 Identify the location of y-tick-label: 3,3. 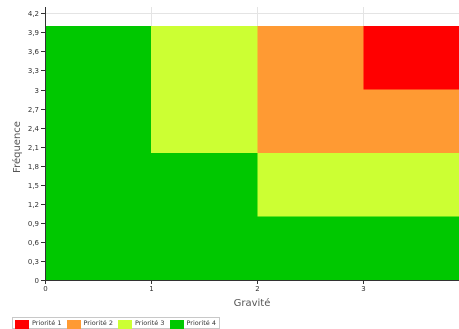
(33, 71).